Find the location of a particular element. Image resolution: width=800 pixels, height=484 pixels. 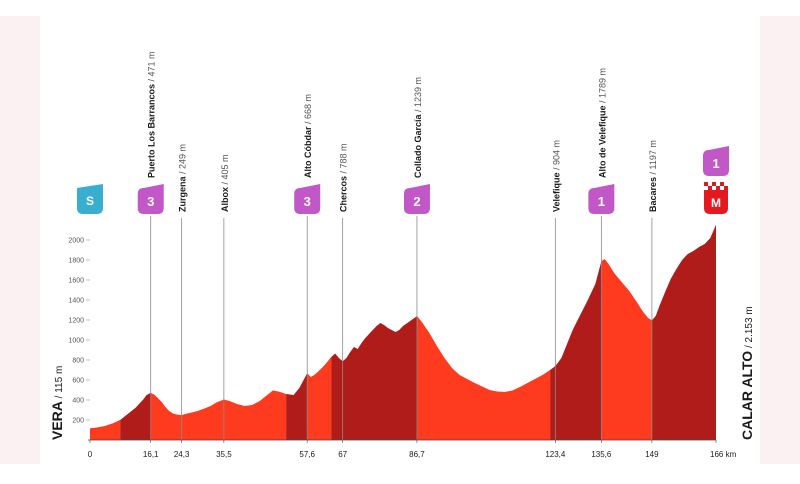

finish-label: CALAR ALTO / 2.153 m is located at coordinates (747, 373).